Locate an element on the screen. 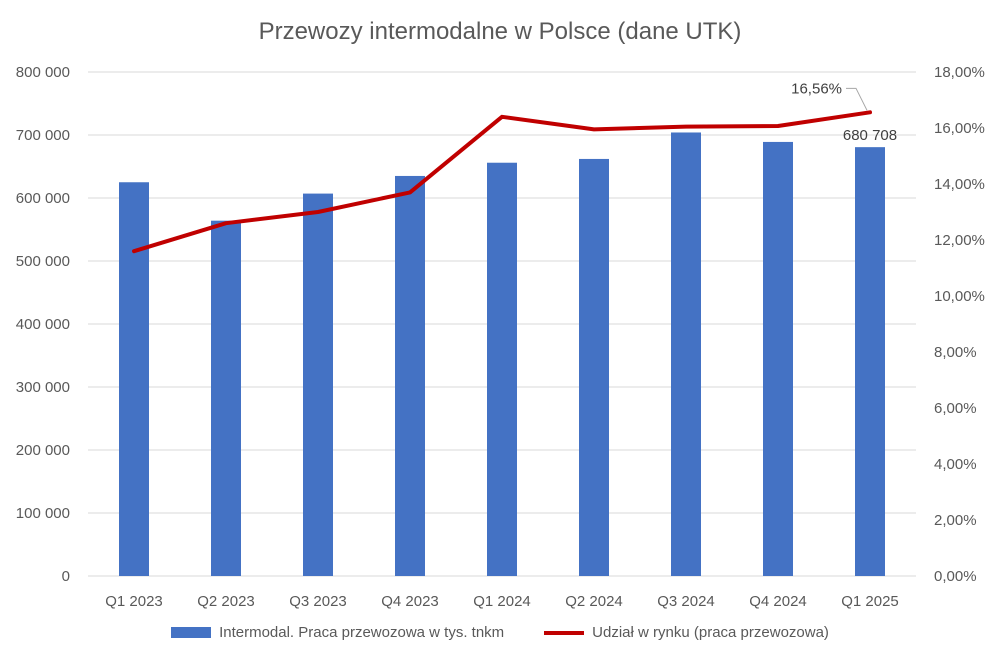 The width and height of the screenshot is (1000, 666). y-right-tick-label: 4,00% is located at coordinates (955, 464).